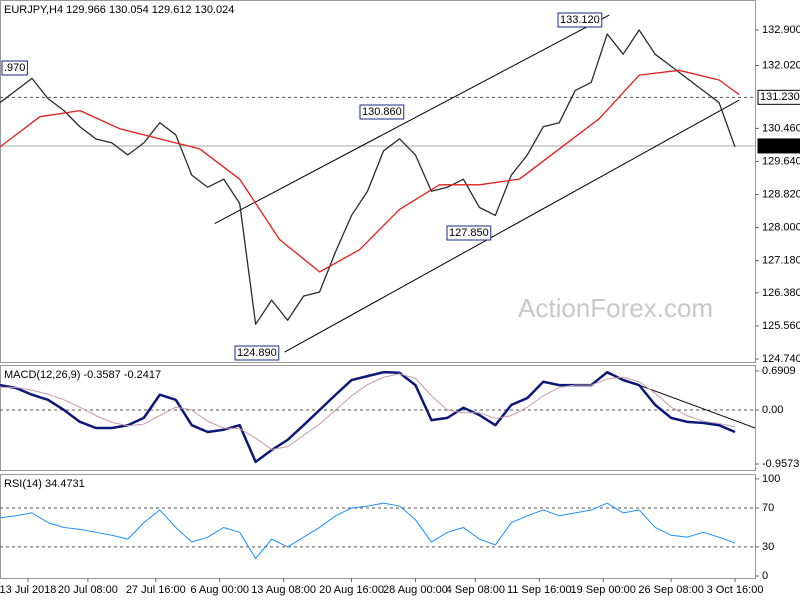  I want to click on y-tick-label: 132.020, so click(781, 65).